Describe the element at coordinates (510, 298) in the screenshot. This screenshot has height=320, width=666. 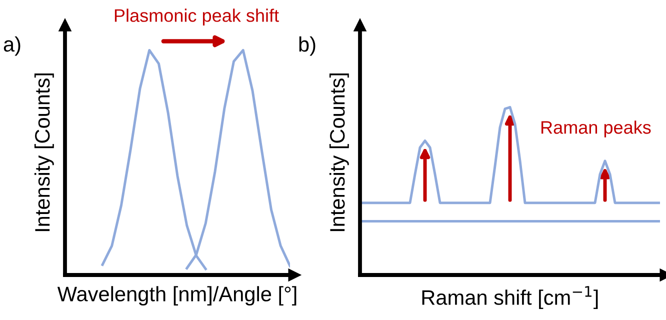
I see `x-axis-title: Raman shift [cm$^{−1}$]` at that location.